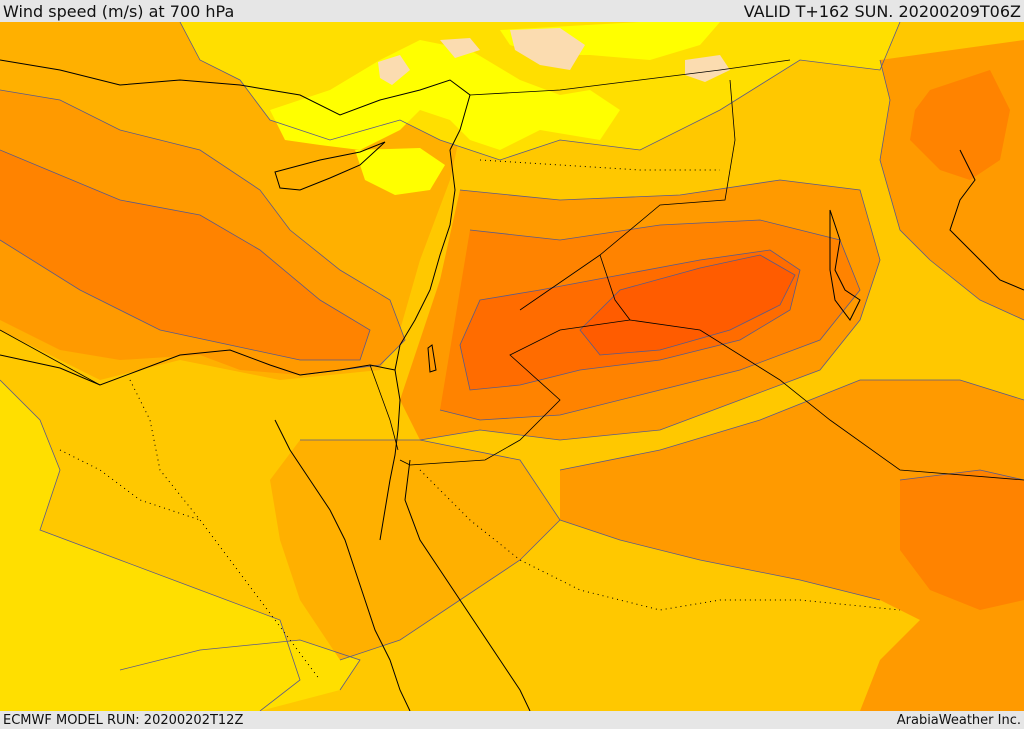  Describe the element at coordinates (467, 585) in the screenshot. I see `coast-red-sea-east` at that location.